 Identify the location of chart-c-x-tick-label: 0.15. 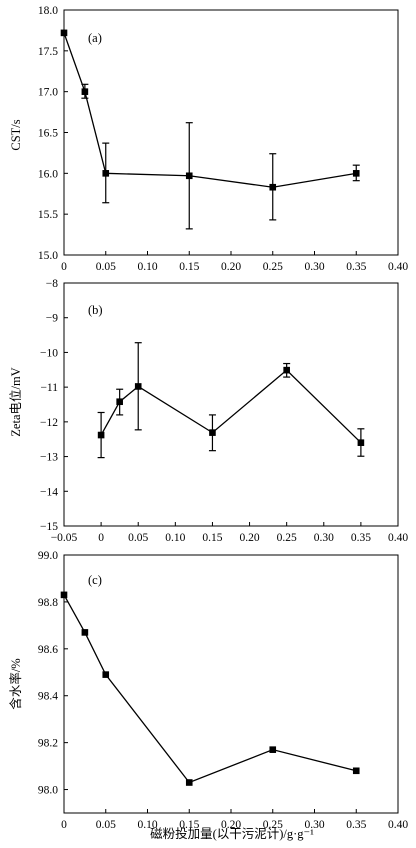
(189, 825).